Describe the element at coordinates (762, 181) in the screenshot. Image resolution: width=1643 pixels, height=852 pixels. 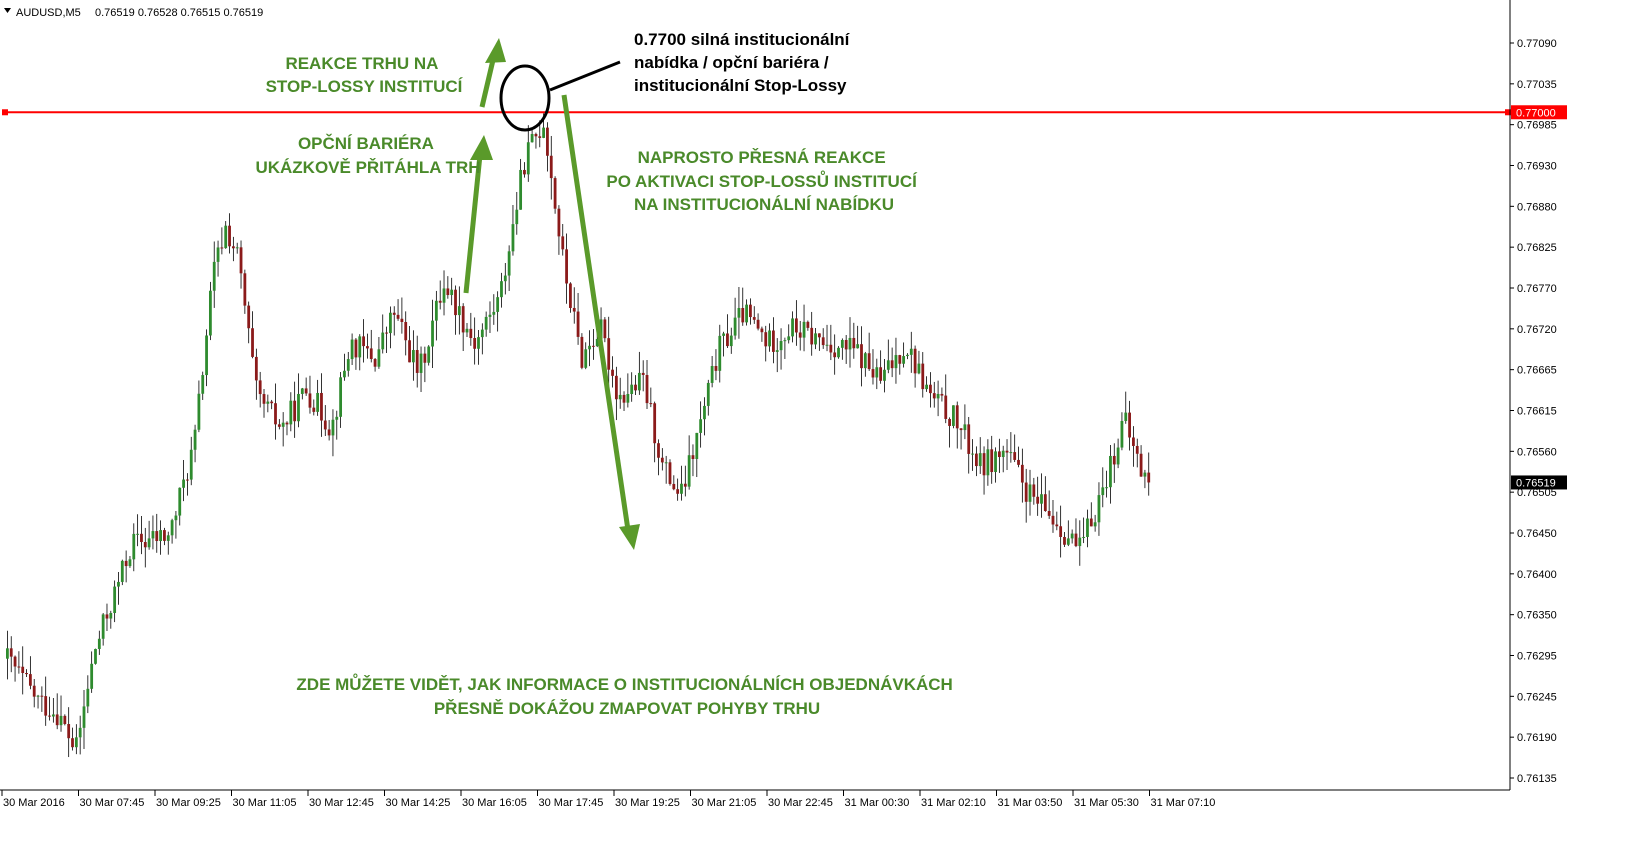
I see `annotation-line: PO AKTIVACI STOP-LOSSŮ INSTITUCÍ` at that location.